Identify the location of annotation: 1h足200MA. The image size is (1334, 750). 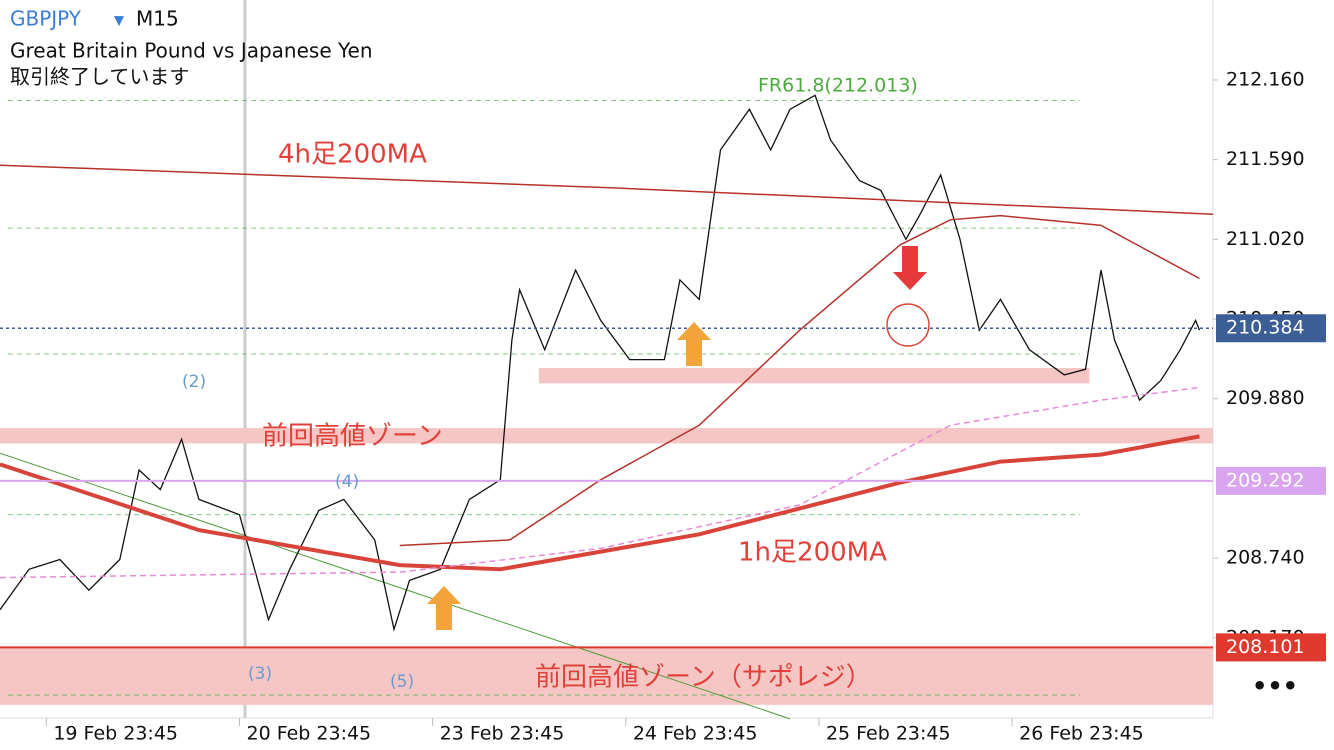
(812, 553).